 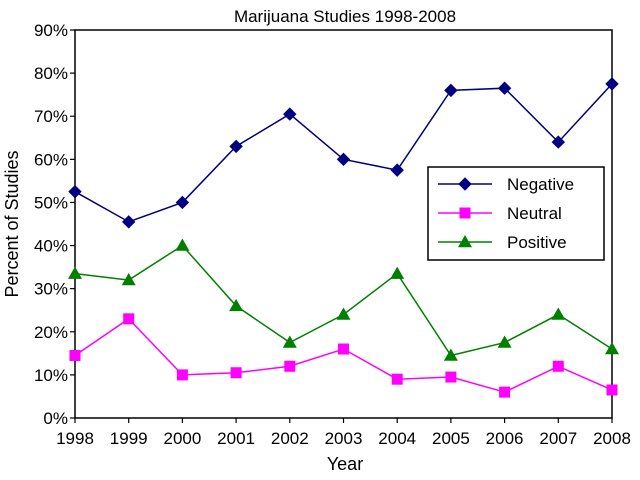 What do you see at coordinates (51, 289) in the screenshot?
I see `y-tick-label: 30%` at bounding box center [51, 289].